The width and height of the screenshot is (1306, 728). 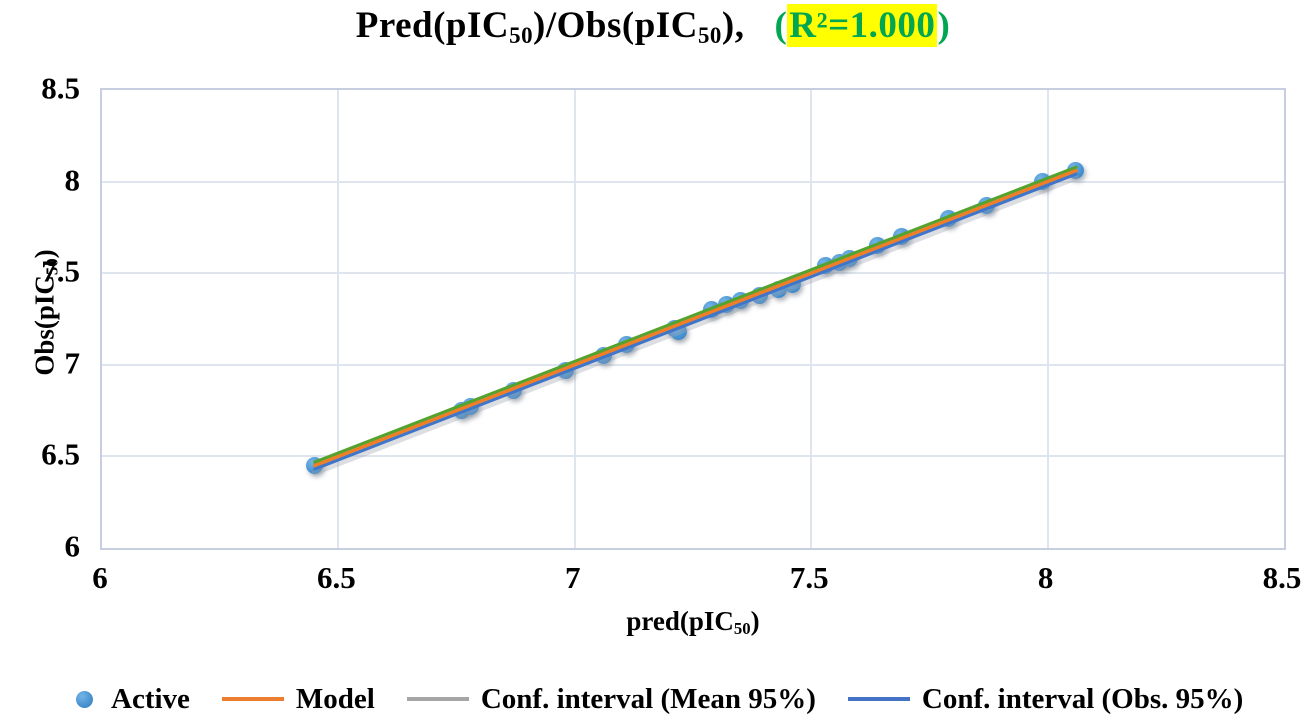 I want to click on legend-label: Conf. interval (Obs. 95%), so click(x=1082, y=698).